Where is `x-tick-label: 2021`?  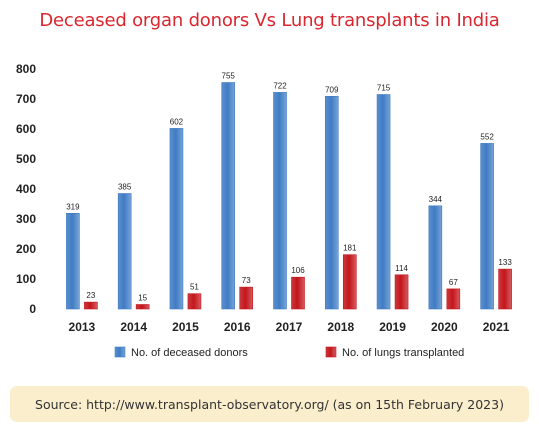 x-tick-label: 2021 is located at coordinates (496, 327).